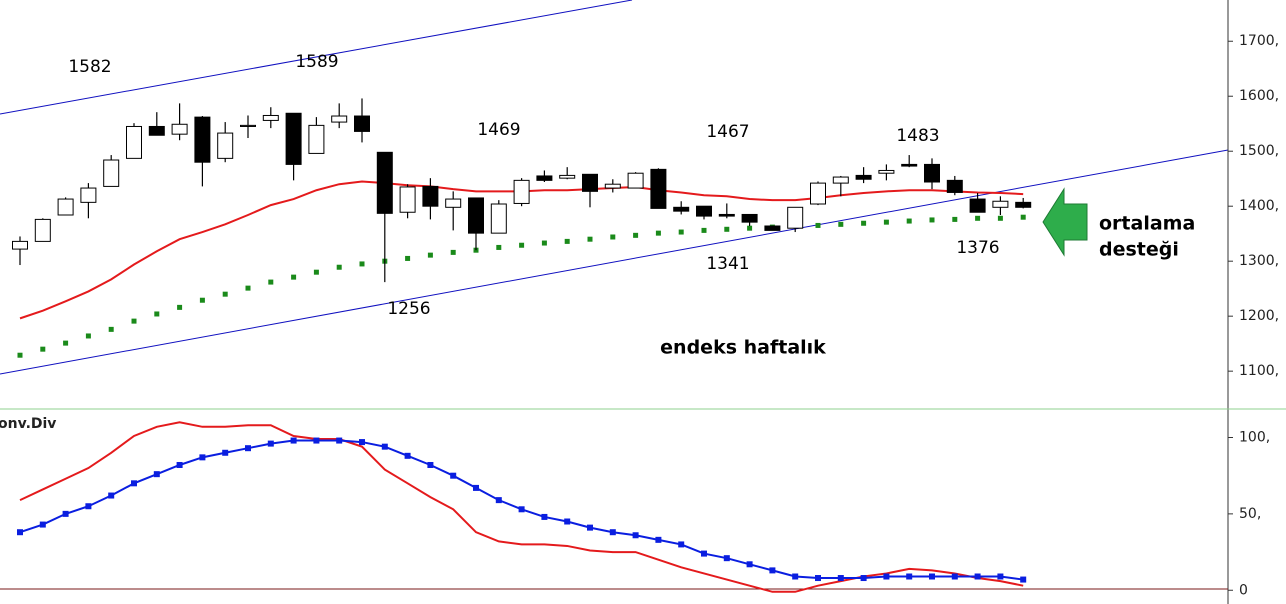 The width and height of the screenshot is (1286, 604). What do you see at coordinates (408, 309) in the screenshot?
I see `annotation: 1256` at bounding box center [408, 309].